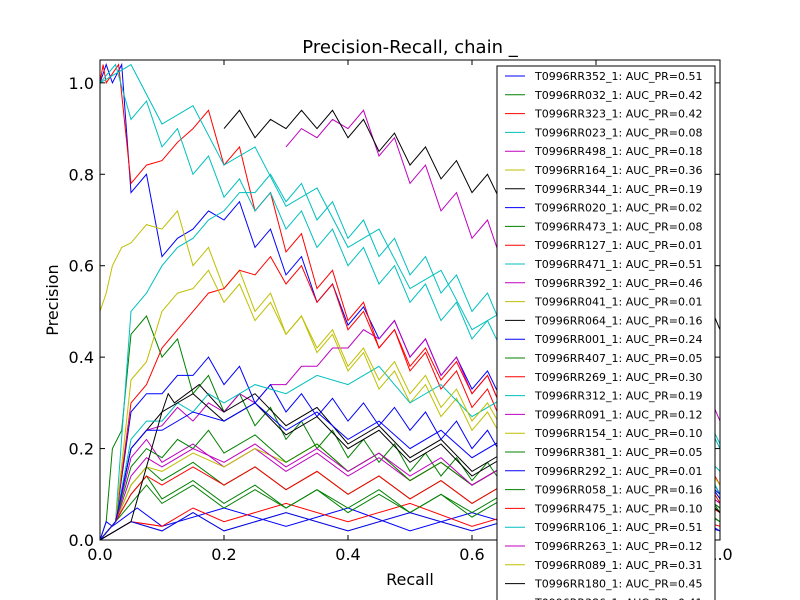 This screenshot has height=600, width=800. I want to click on legend-label-18: T0996RR091_1: AUC_PR=0.12, so click(618, 414).